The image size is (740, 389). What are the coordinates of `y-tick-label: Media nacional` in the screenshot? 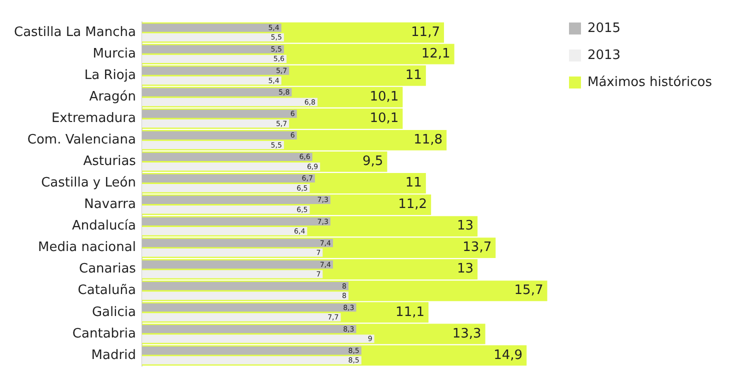 It's located at (87, 248).